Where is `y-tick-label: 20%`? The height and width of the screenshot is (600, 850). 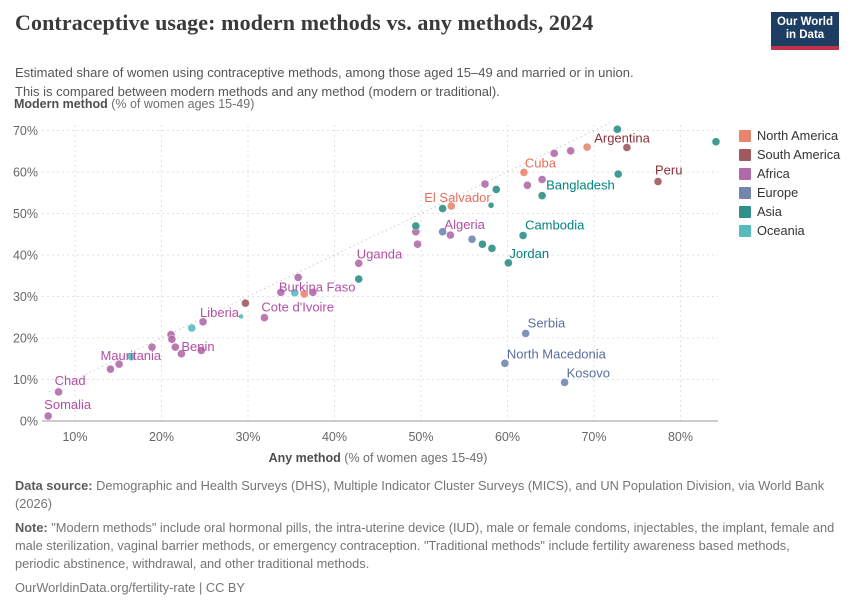 y-tick-label: 20% is located at coordinates (25, 339).